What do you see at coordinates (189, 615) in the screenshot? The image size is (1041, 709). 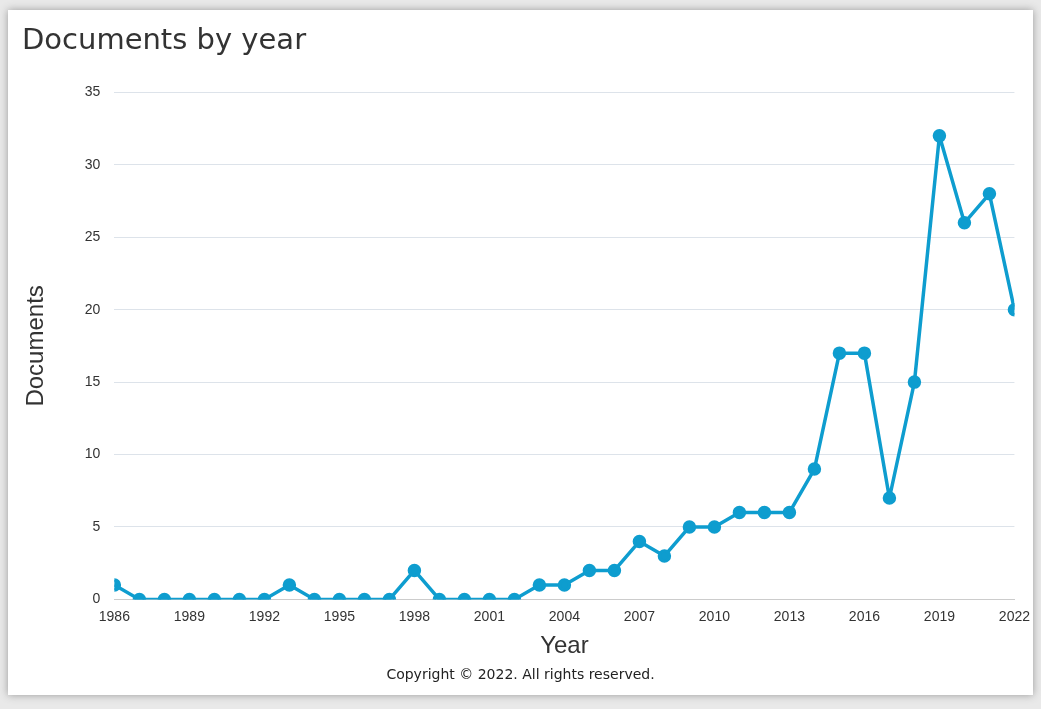 I see `x-tick-label: 1989` at bounding box center [189, 615].